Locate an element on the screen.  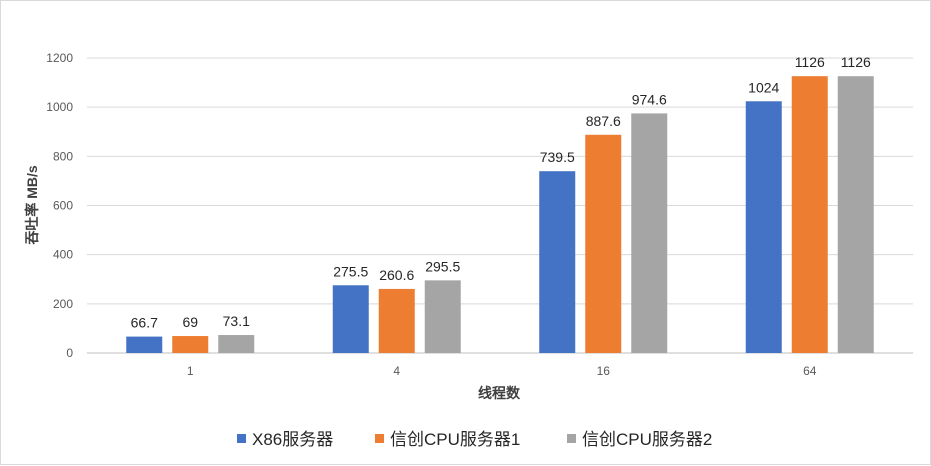
legend-label: 信创CPU服务器1 is located at coordinates (455, 439).